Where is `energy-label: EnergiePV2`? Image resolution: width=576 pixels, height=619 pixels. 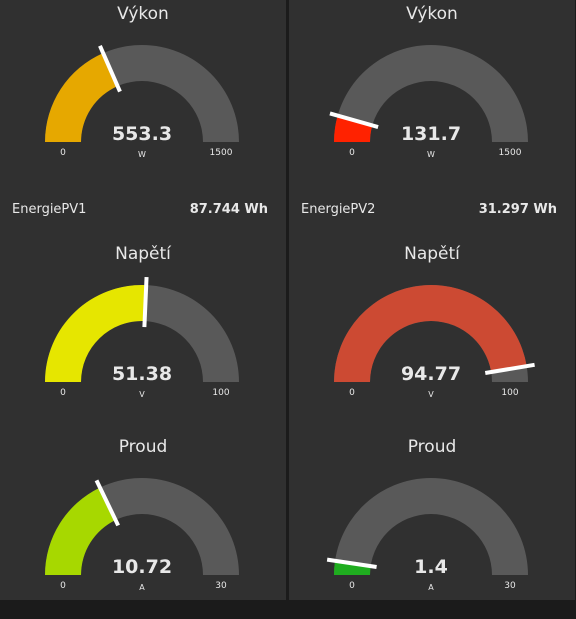
energy-label: EnergiePV2 is located at coordinates (338, 209).